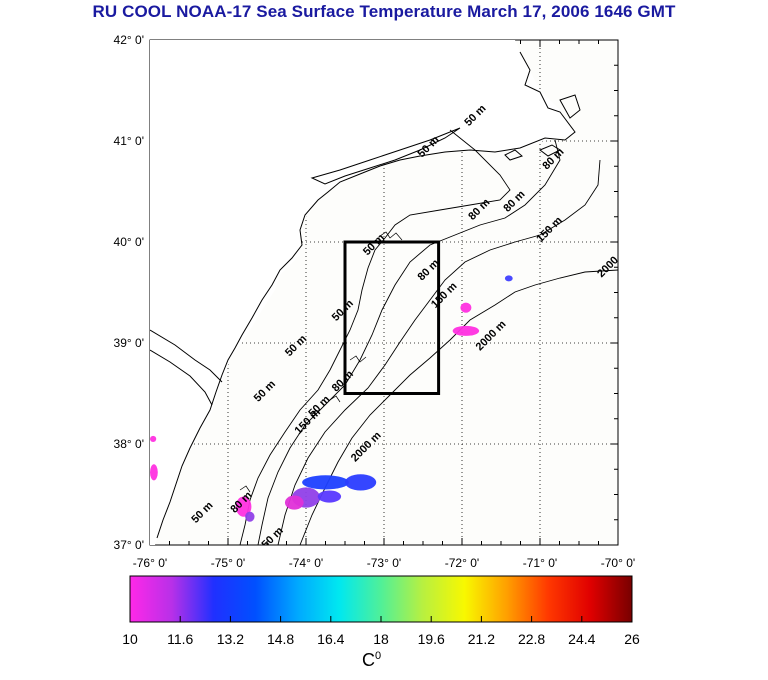 Image resolution: width=768 pixels, height=680 pixels. I want to click on lon-tick-label: -73° 0', so click(384, 563).